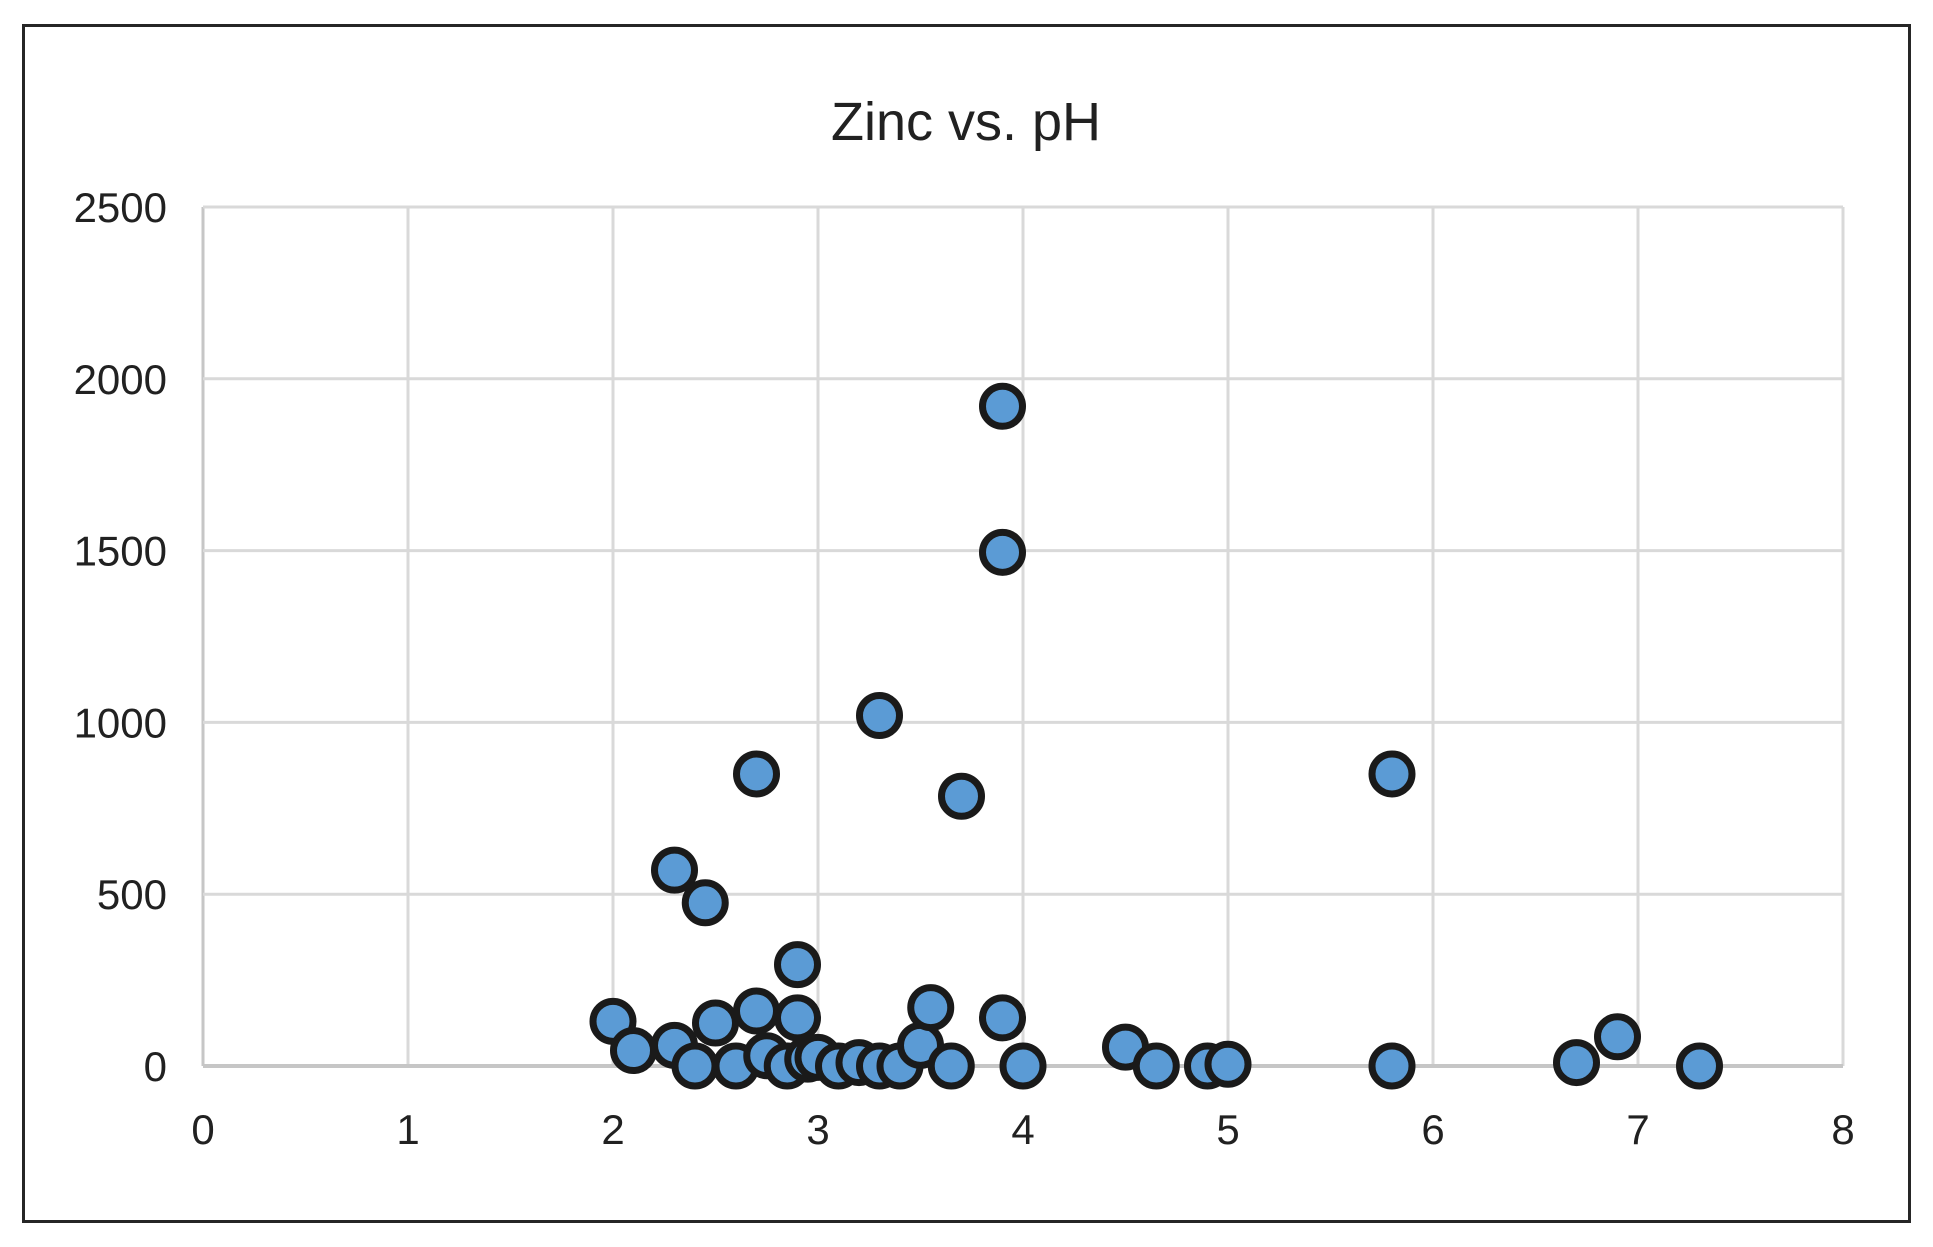  I want to click on y-tick-label: 500, so click(132, 894).